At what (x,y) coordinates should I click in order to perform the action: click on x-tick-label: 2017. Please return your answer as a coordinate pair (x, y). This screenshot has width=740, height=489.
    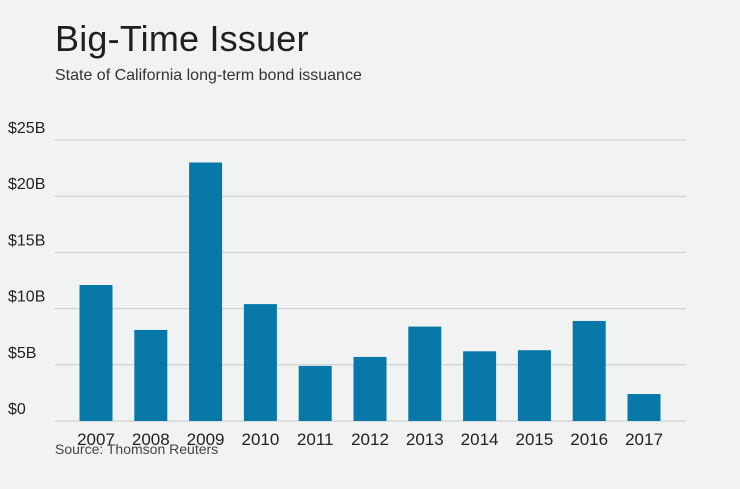
    Looking at the image, I should click on (644, 439).